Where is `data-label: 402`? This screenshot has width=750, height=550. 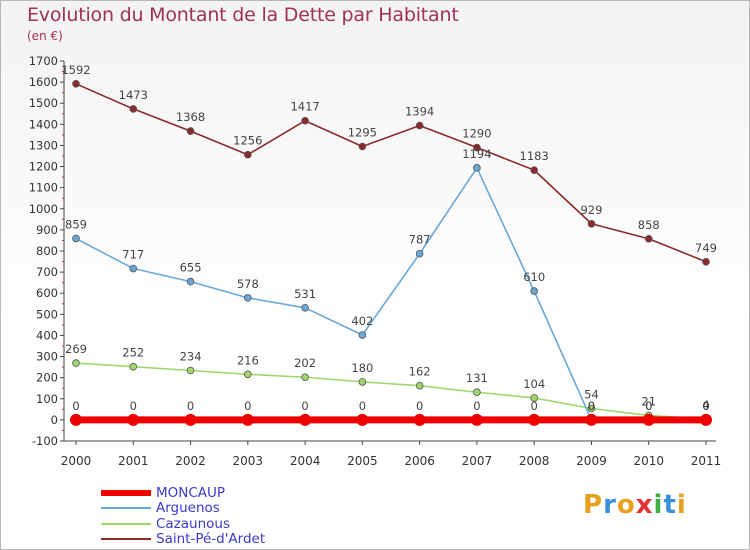 data-label: 402 is located at coordinates (362, 321).